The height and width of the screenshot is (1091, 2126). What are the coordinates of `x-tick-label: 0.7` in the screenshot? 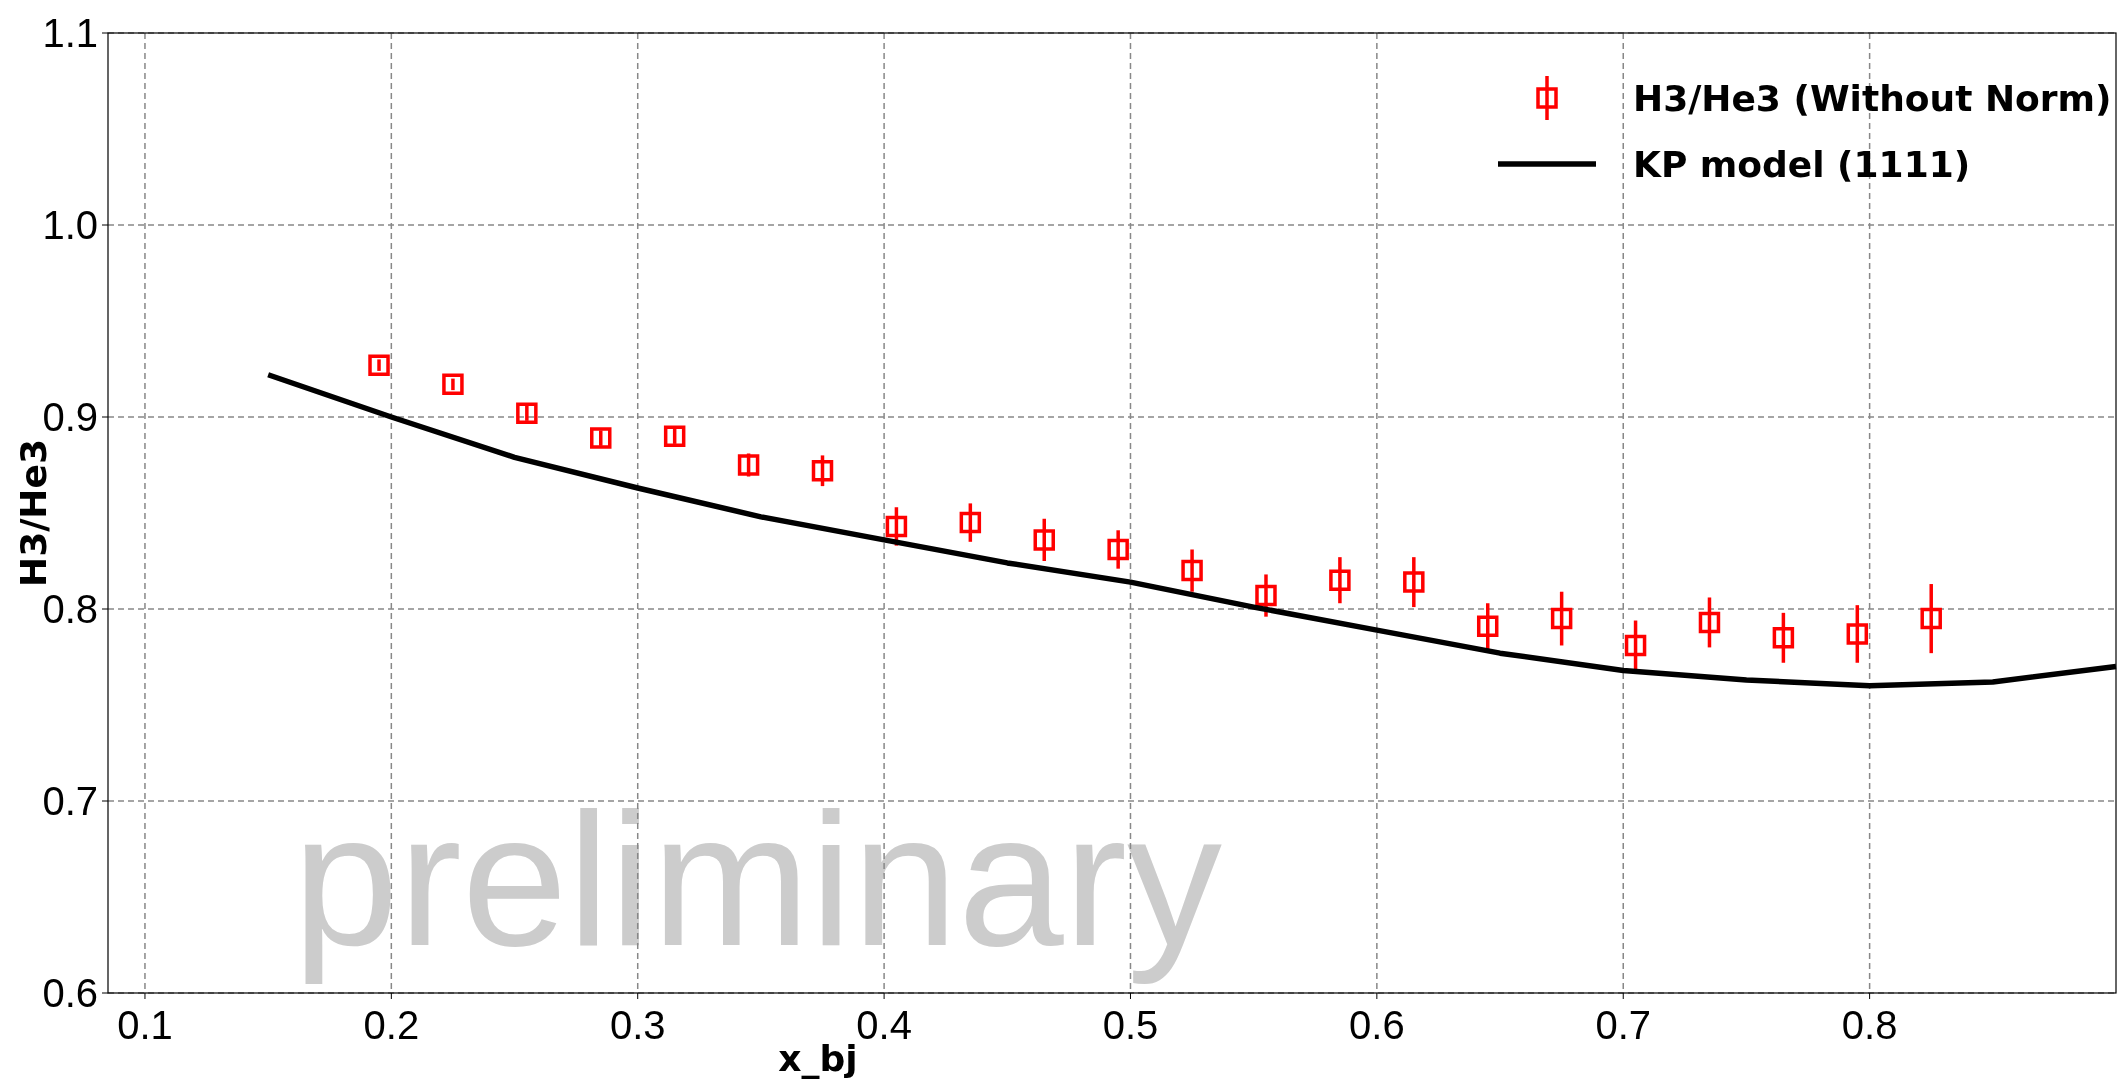 It's located at (1623, 1025).